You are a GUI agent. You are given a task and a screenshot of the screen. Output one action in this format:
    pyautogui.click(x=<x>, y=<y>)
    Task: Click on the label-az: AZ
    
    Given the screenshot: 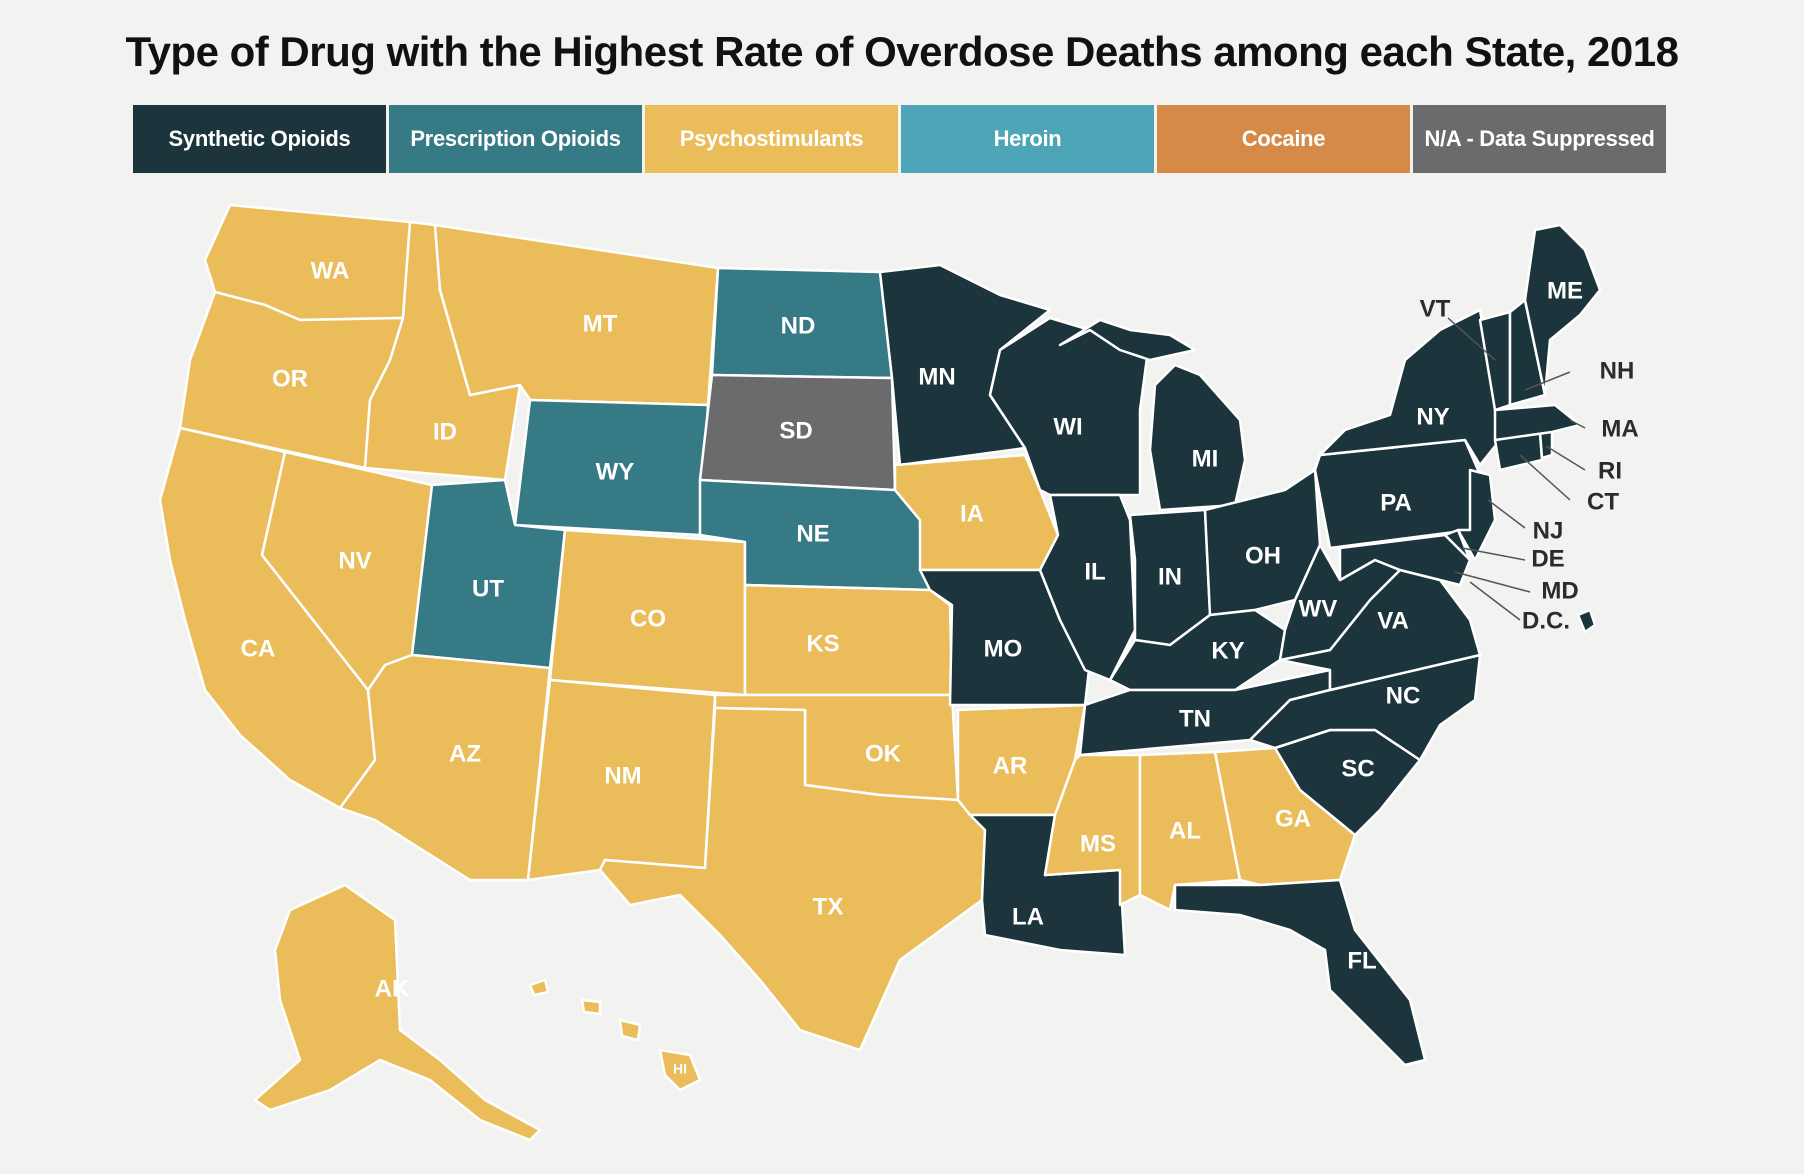 What is the action you would take?
    pyautogui.click(x=465, y=753)
    